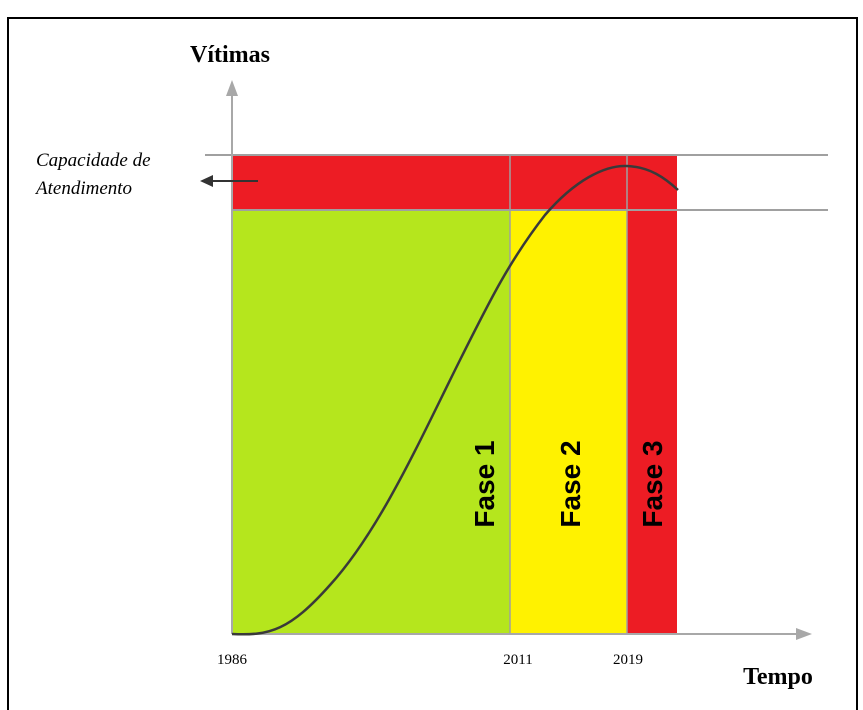  Describe the element at coordinates (568, 422) in the screenshot. I see `phase-2-region` at that location.